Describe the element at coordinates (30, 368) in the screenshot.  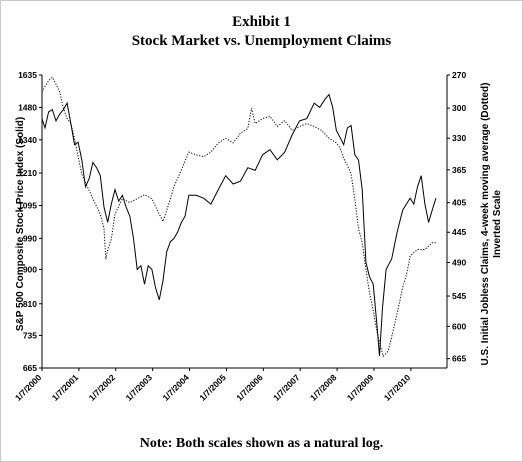
I see `left-tick-label: 665` at that location.